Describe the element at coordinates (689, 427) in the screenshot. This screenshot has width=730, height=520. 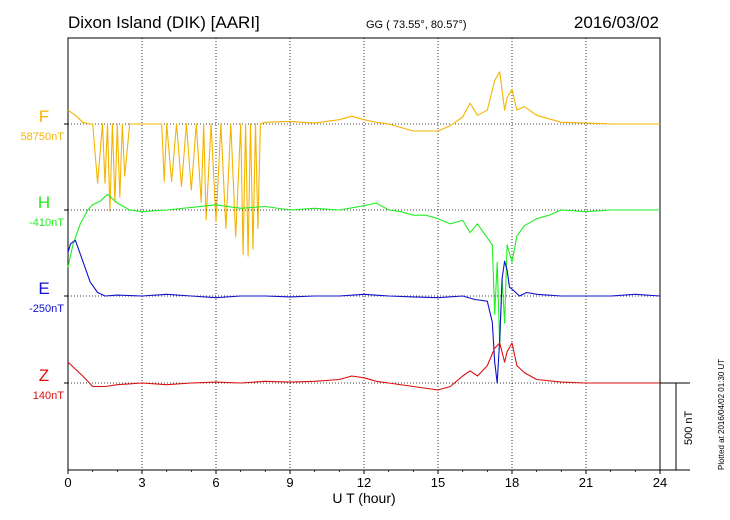
I see `scale-bar-label: 500 nT` at that location.